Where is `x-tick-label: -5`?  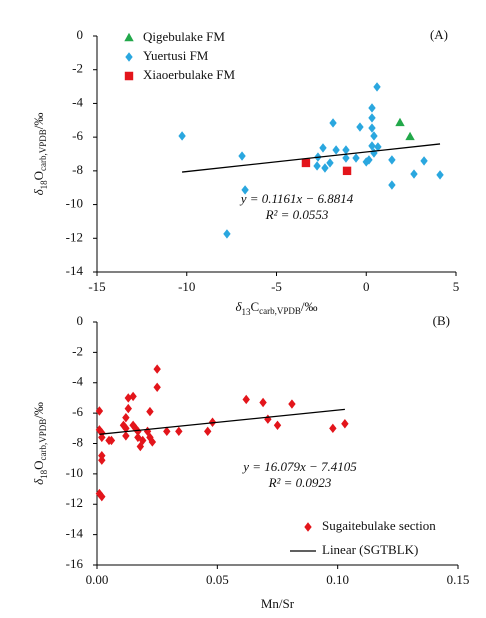
x-tick-label: -5 is located at coordinates (276, 286).